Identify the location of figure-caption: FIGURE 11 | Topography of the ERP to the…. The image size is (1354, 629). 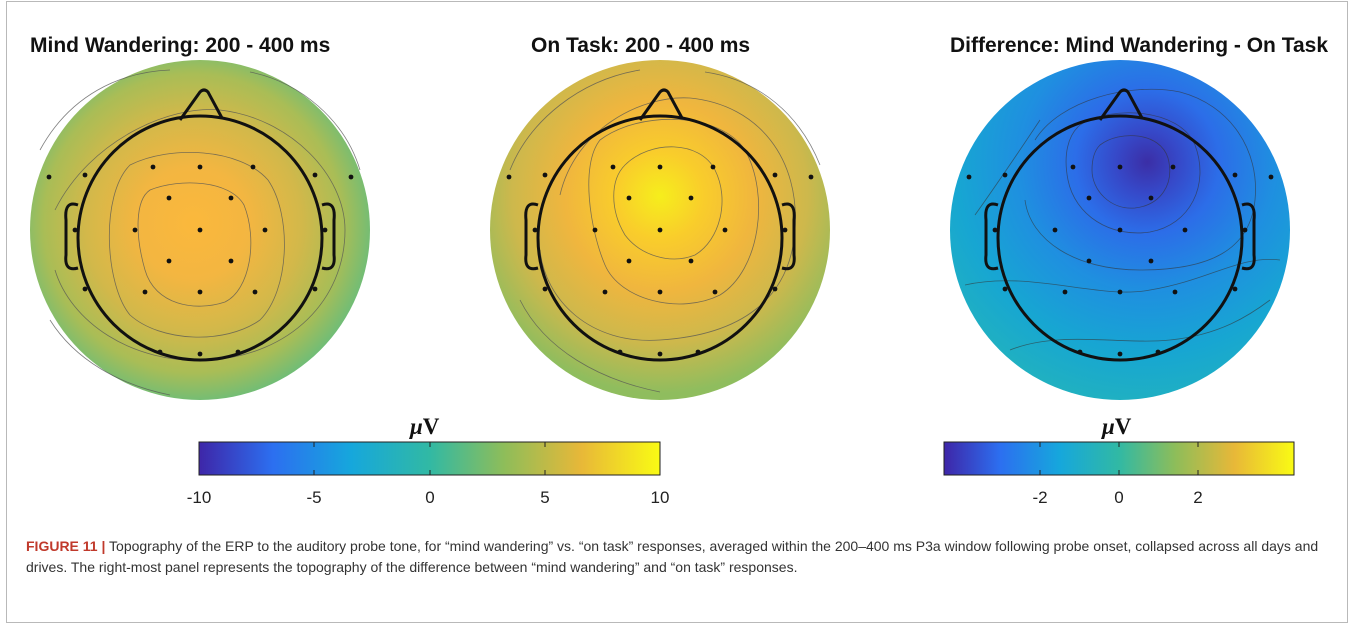
(676, 557).